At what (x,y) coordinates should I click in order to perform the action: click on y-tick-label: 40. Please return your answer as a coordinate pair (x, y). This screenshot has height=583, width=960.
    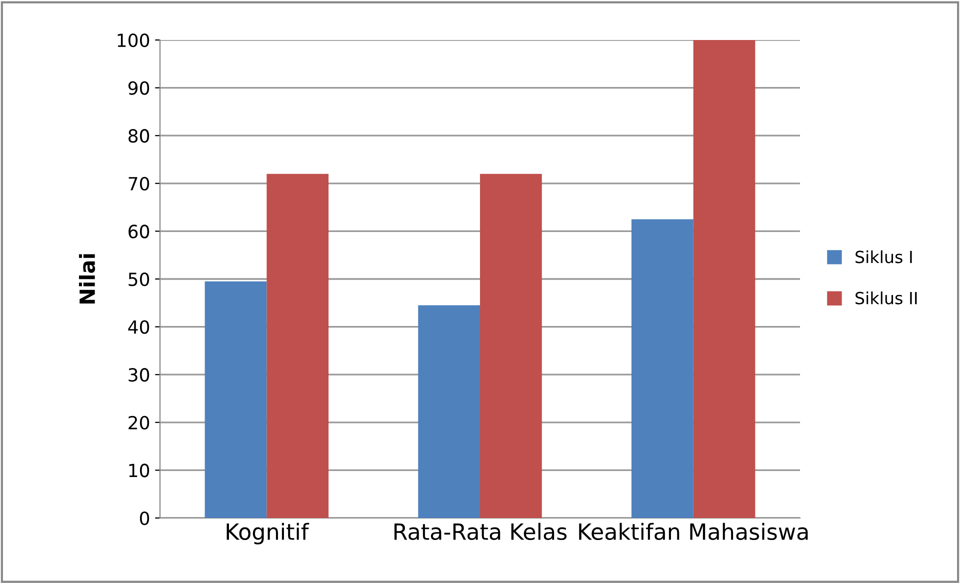
    Looking at the image, I should click on (139, 327).